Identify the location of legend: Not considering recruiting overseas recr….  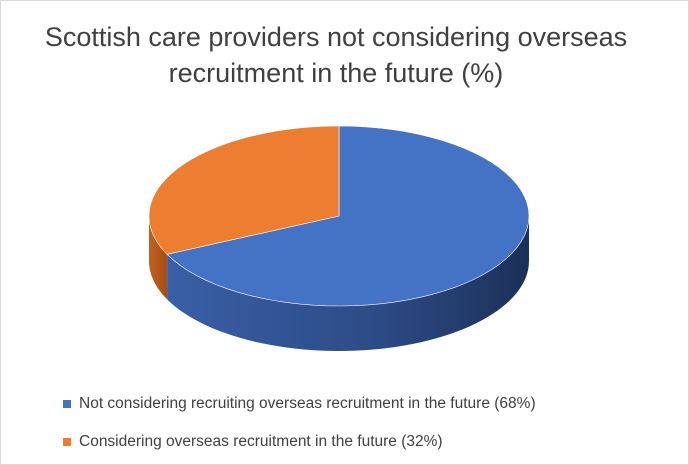
(299, 423).